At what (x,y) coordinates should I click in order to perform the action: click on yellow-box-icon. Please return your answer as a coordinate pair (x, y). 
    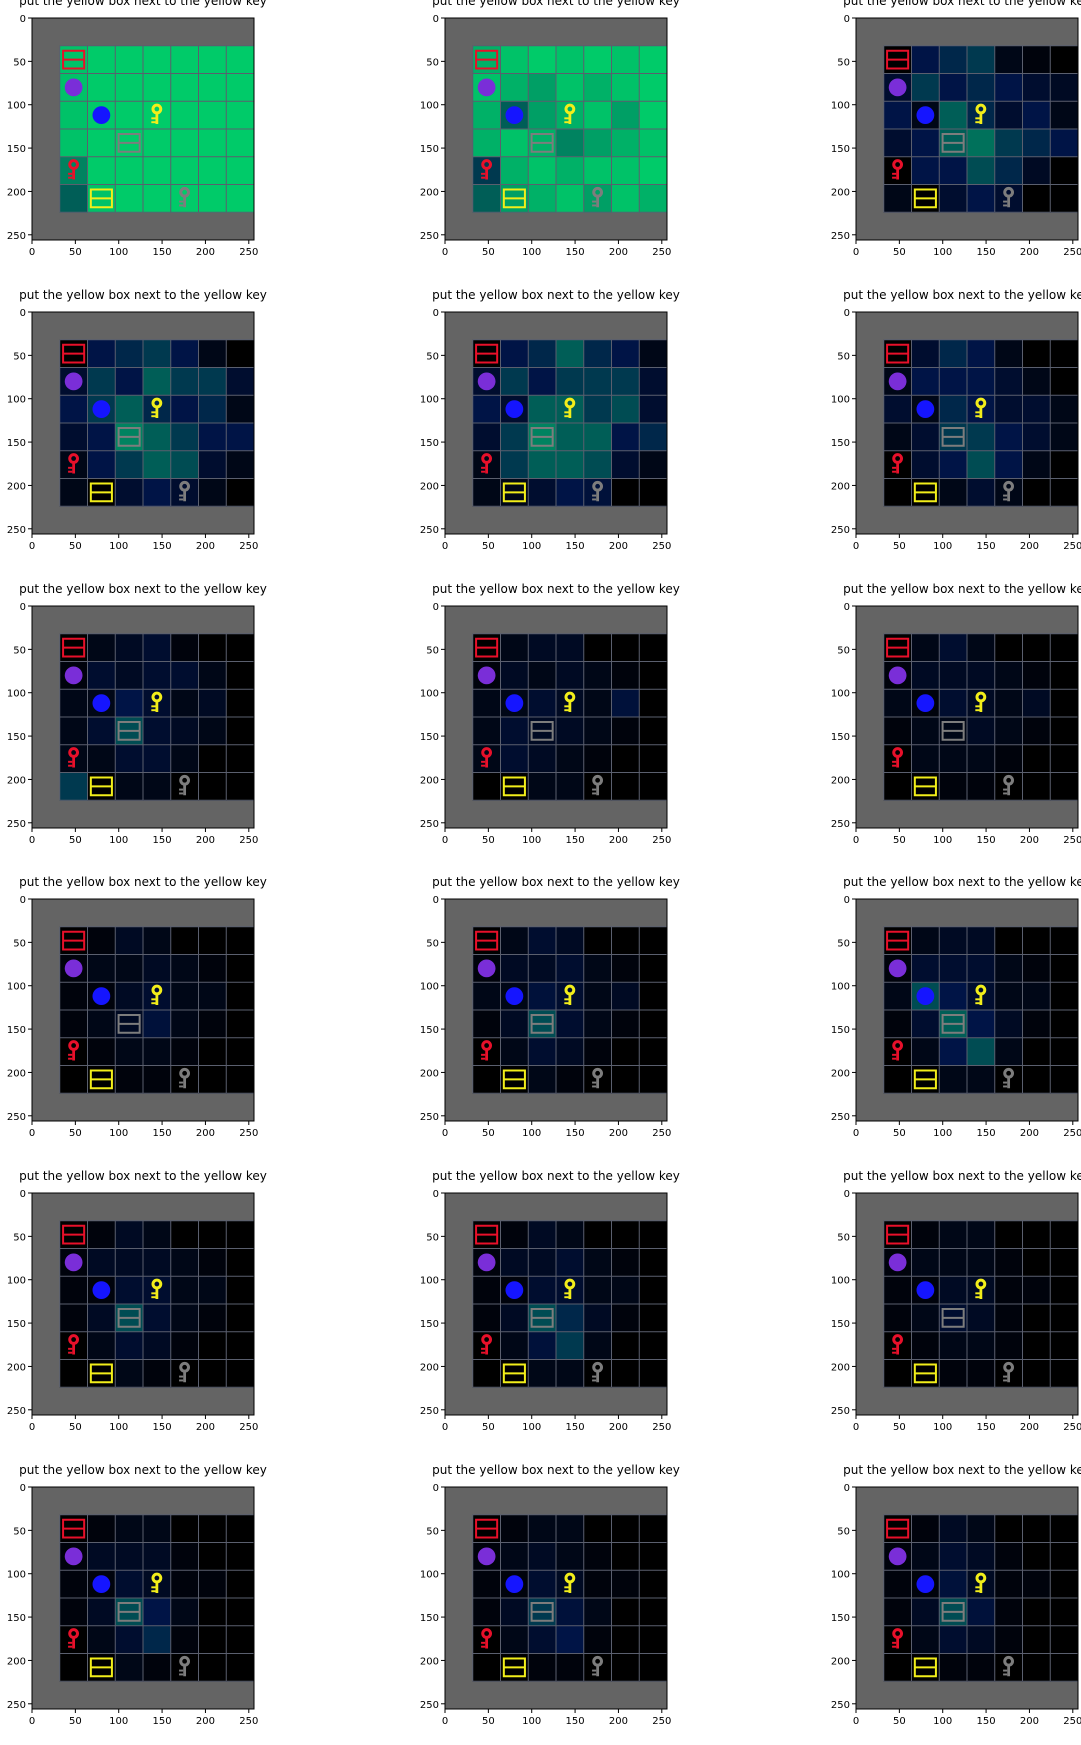
    Looking at the image, I should click on (101, 492).